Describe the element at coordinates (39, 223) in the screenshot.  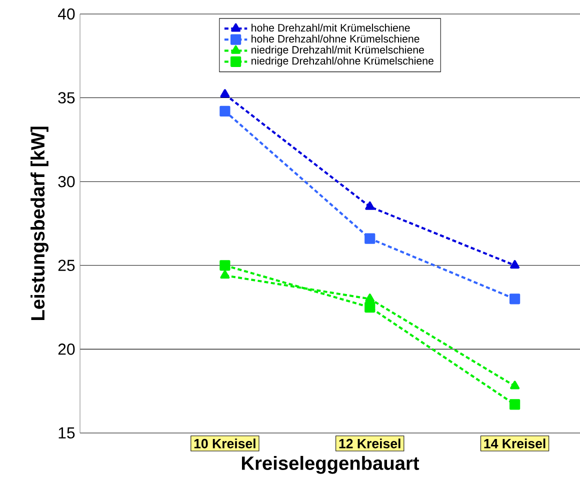
I see `y-axis-title: Leistungsbedarf [kW]` at that location.